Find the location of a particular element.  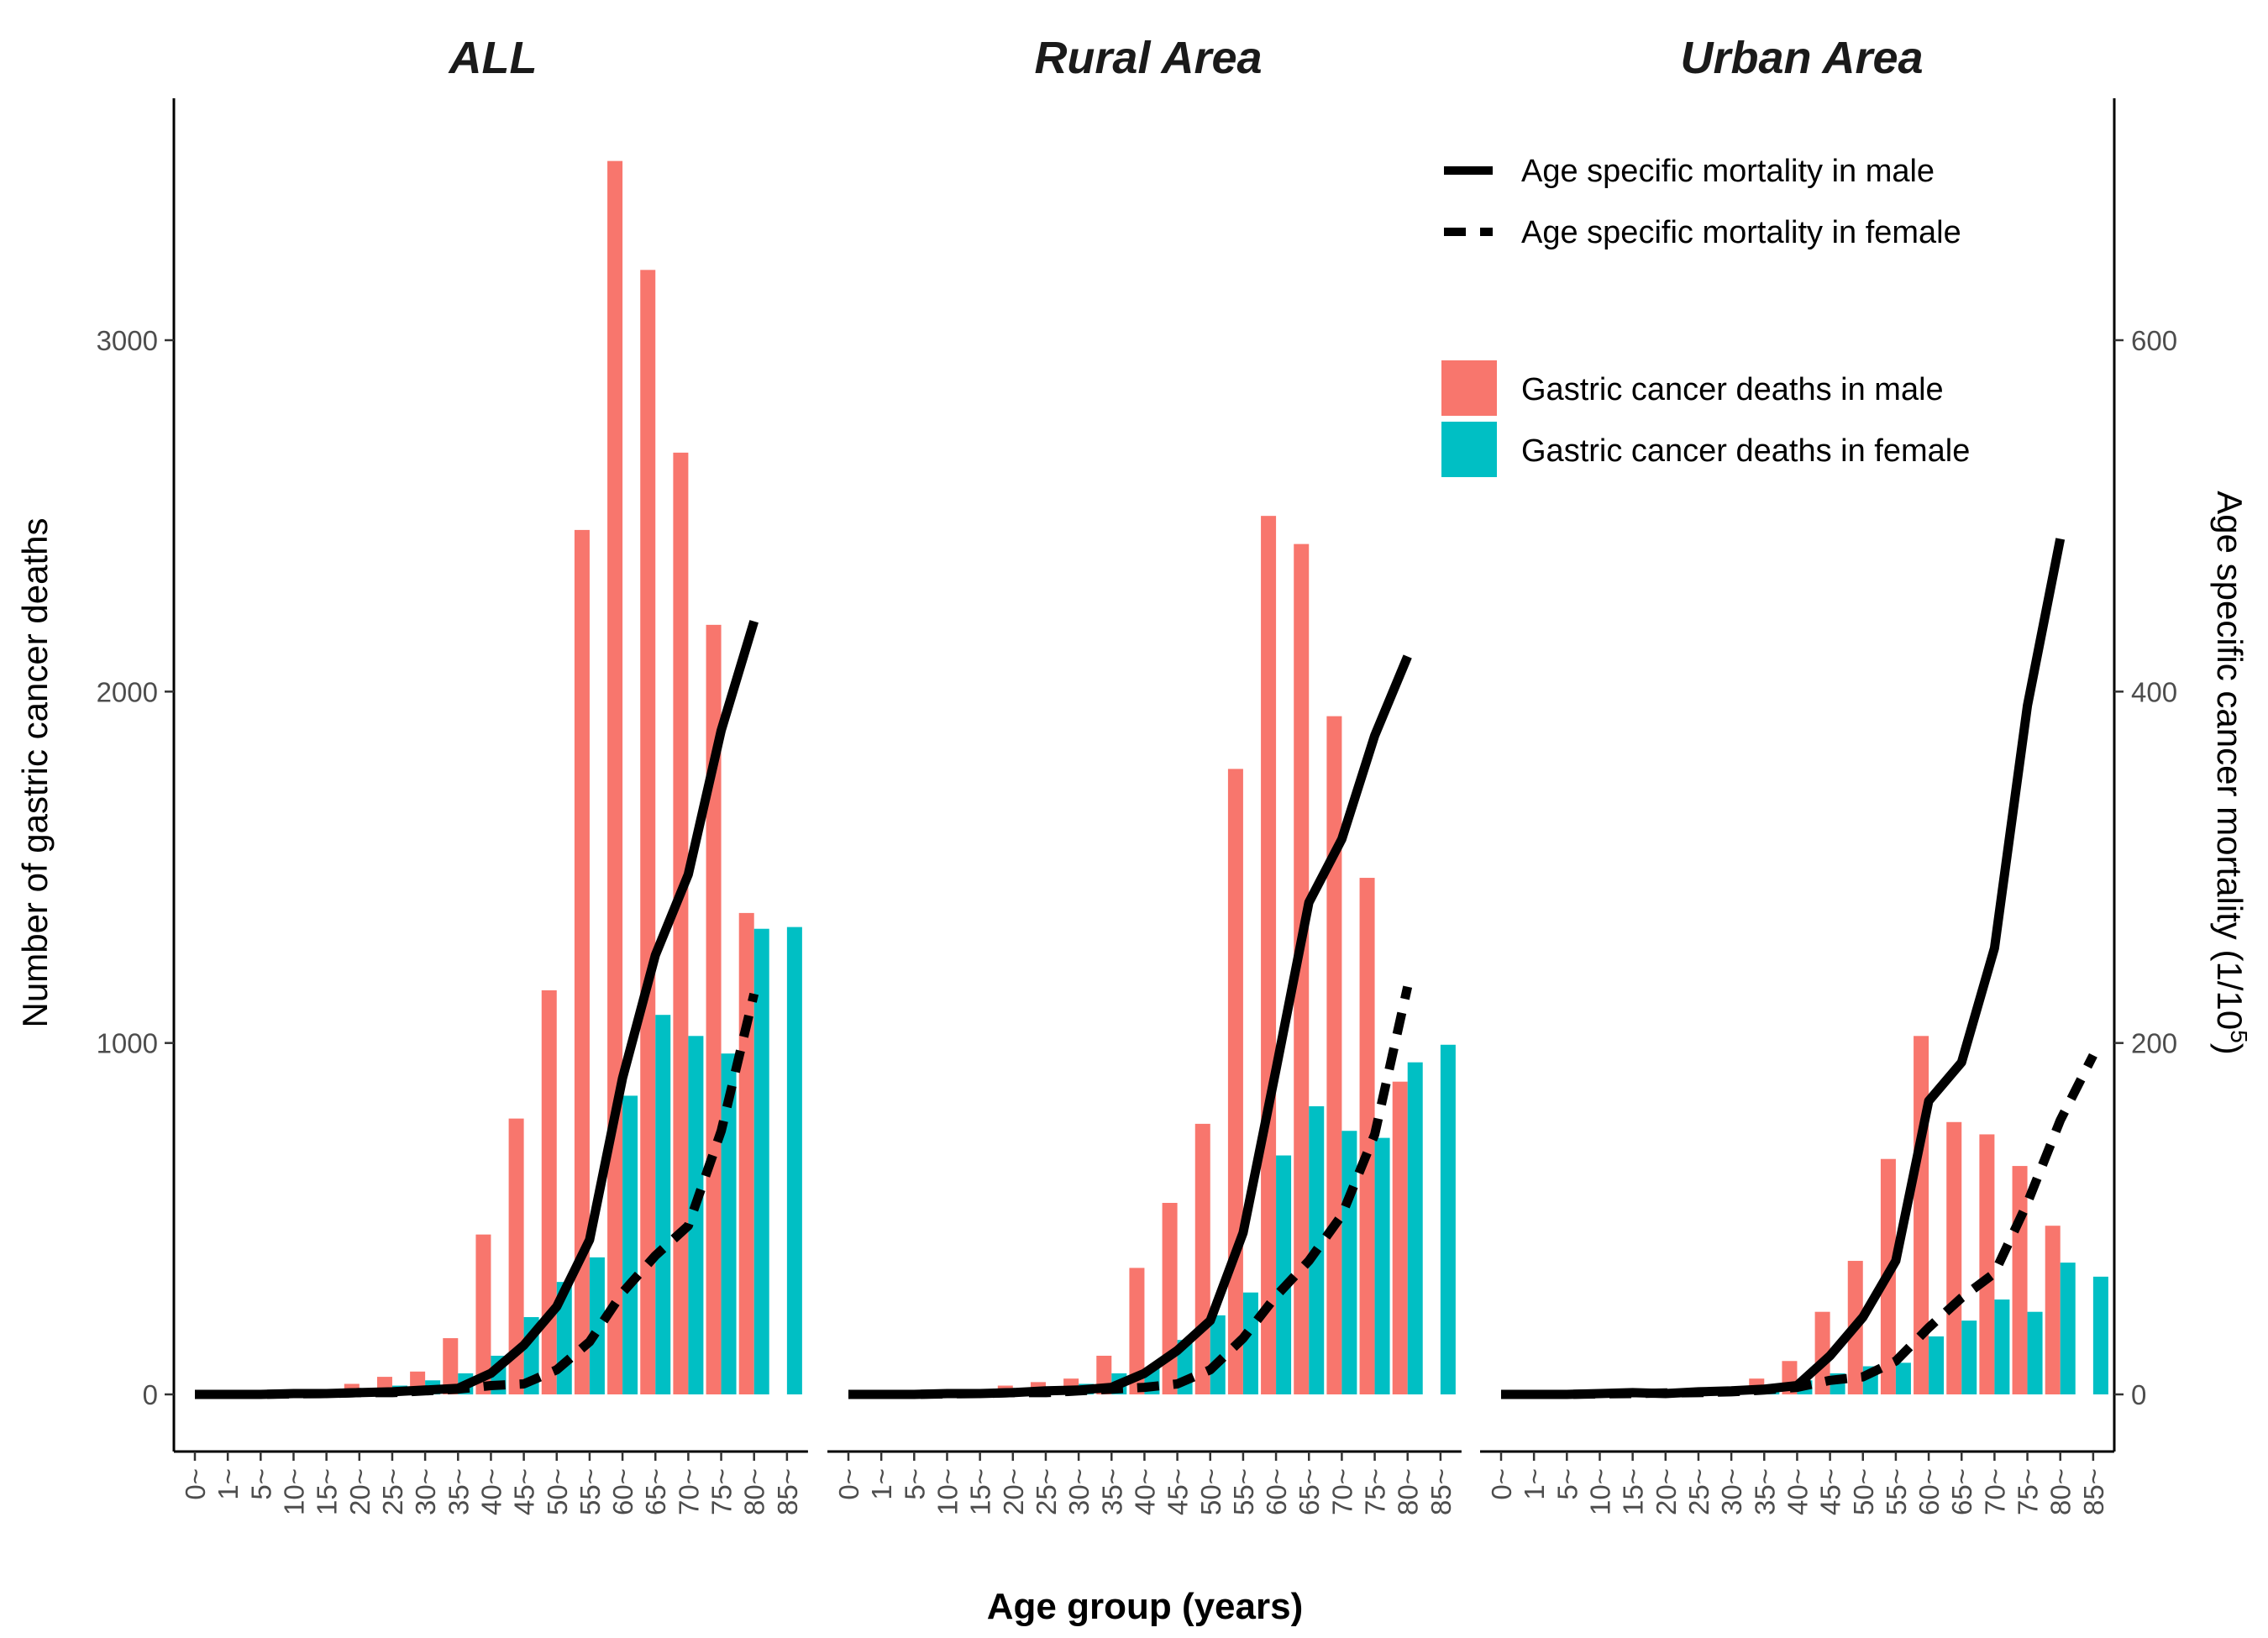

x-tick-label: 50~ is located at coordinates (1210, 1491).